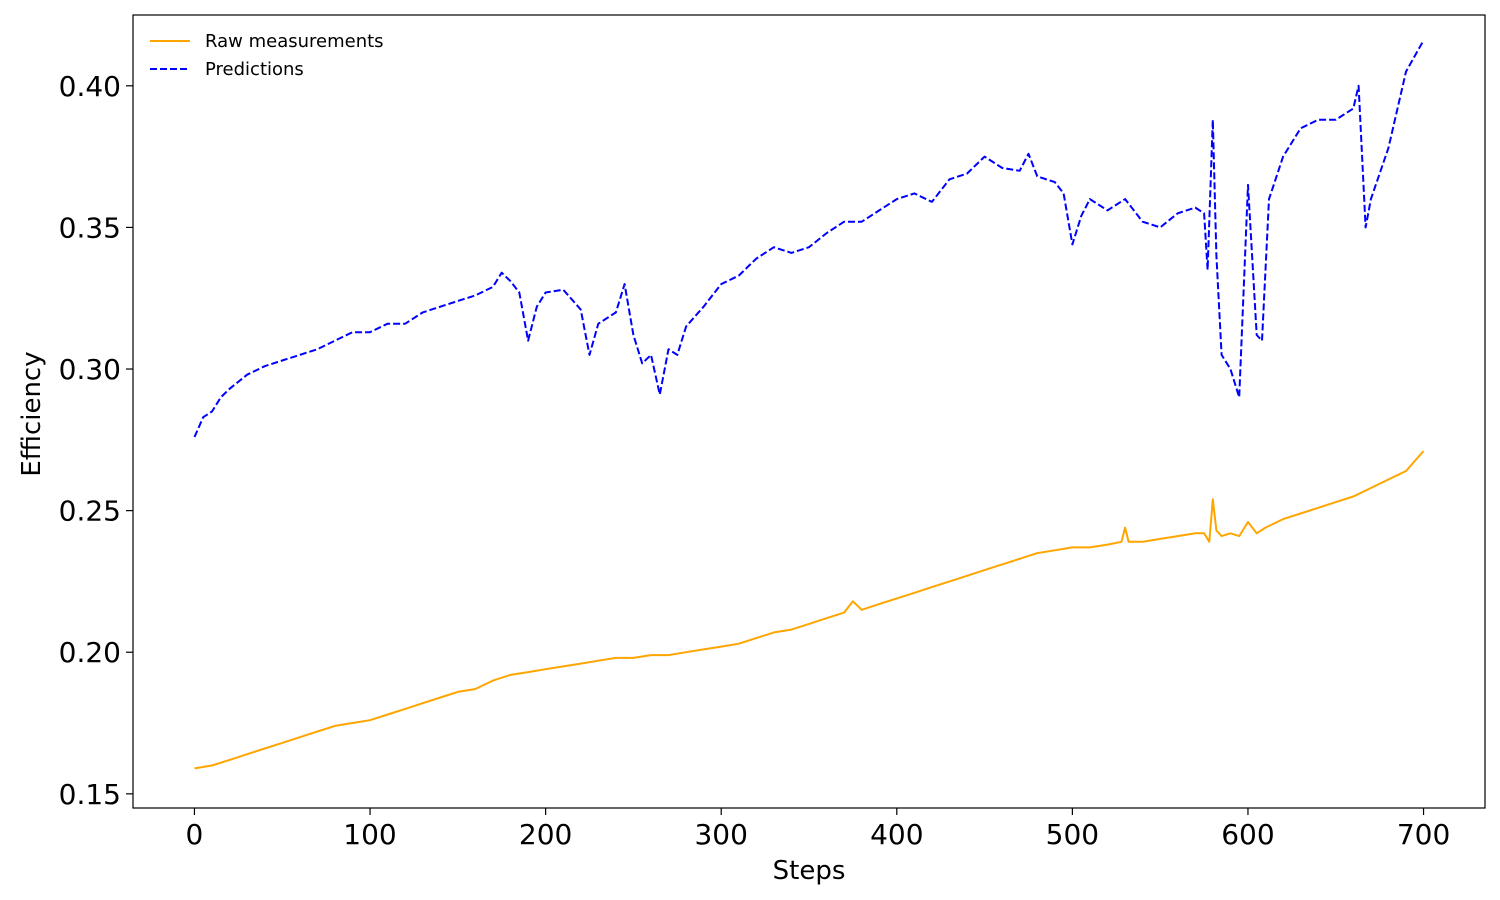  What do you see at coordinates (896, 834) in the screenshot?
I see `x-tick-label: 400` at bounding box center [896, 834].